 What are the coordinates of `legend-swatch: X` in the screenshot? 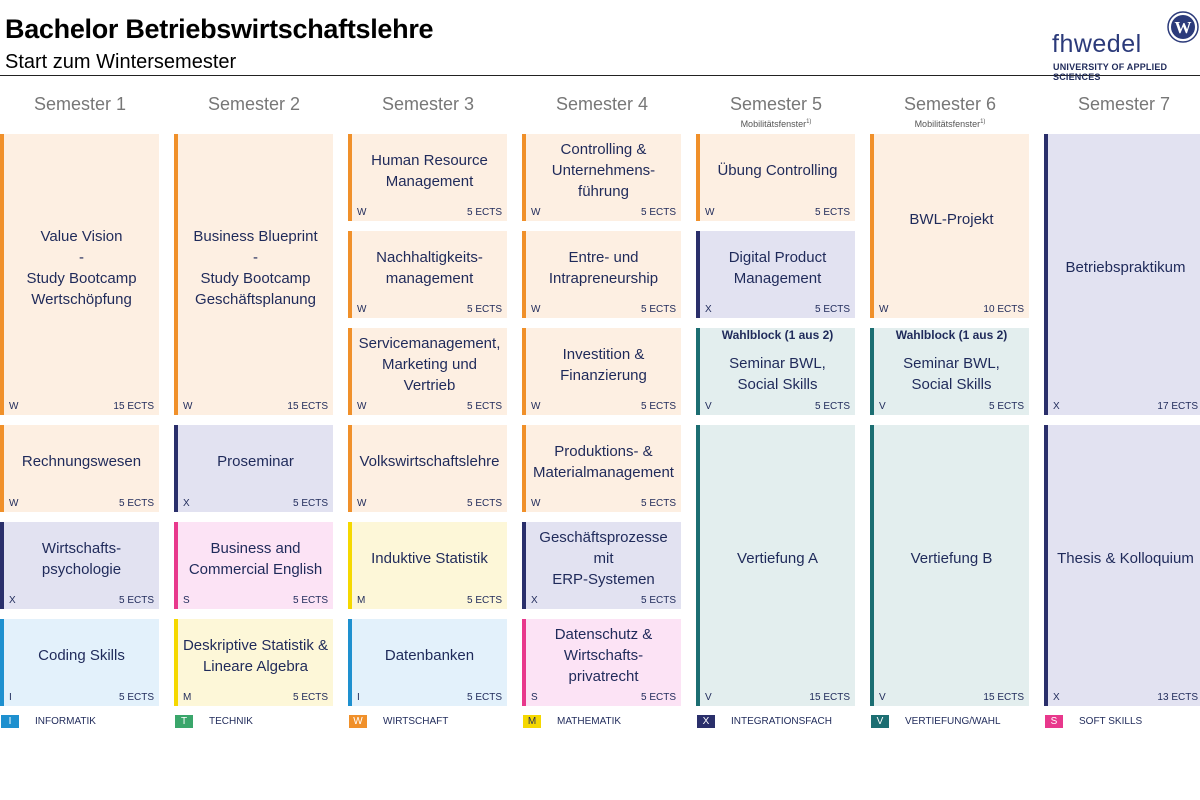 It's located at (706, 721).